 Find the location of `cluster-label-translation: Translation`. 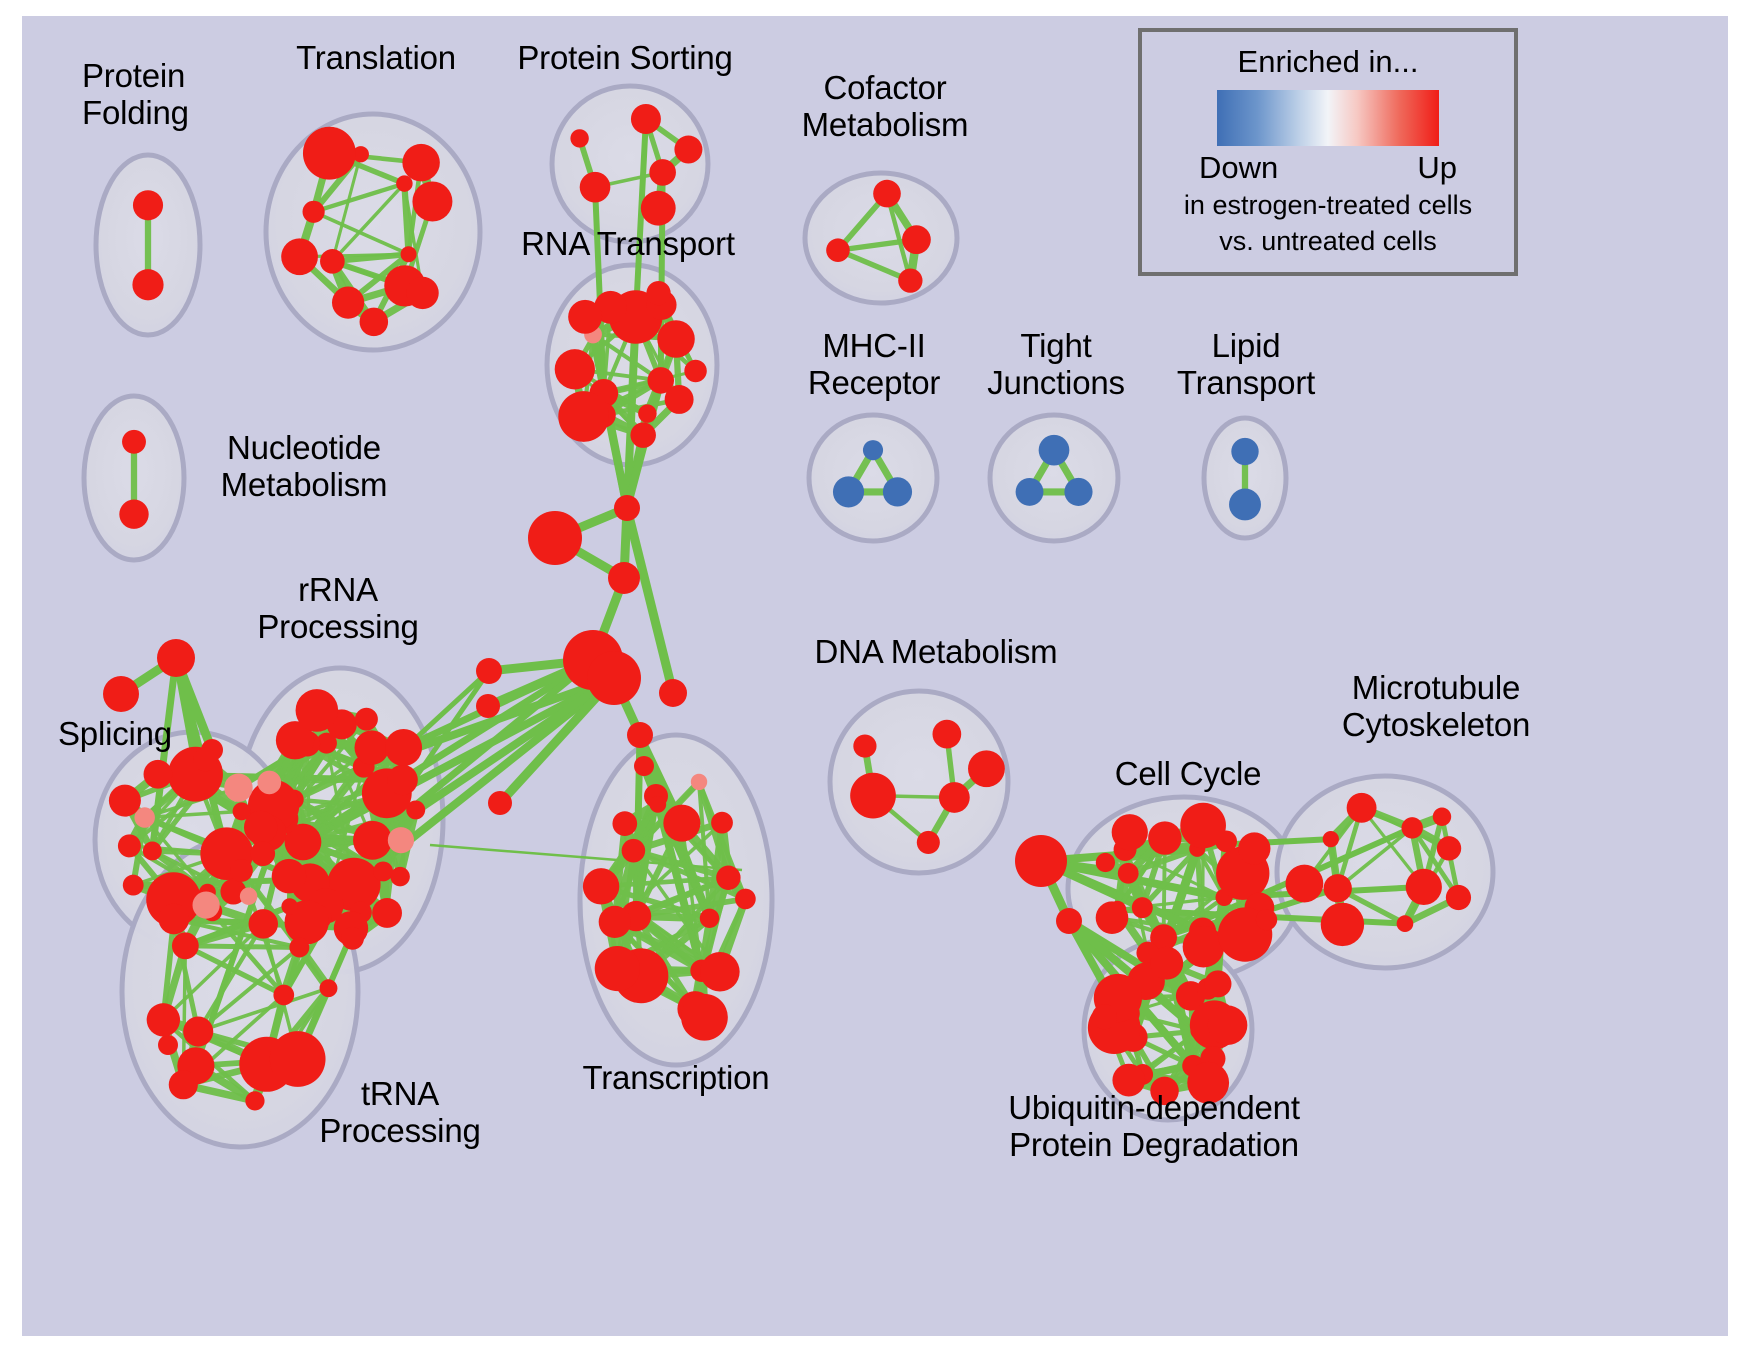

cluster-label-translation: Translation is located at coordinates (376, 57).